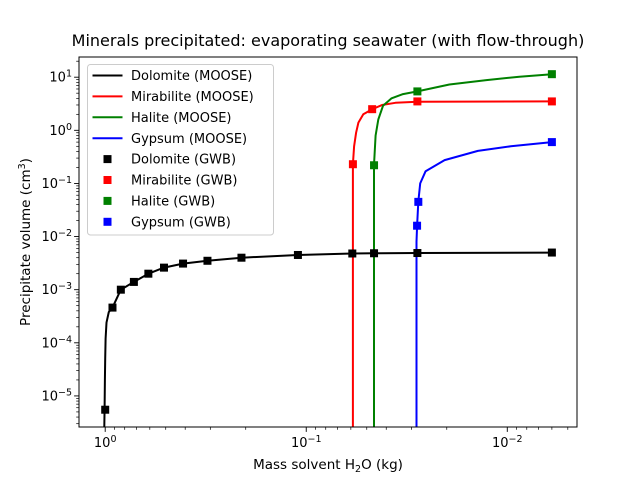 The image size is (640, 484). Describe the element at coordinates (60, 77) in the screenshot. I see `y-tick-label: 10¹` at that location.